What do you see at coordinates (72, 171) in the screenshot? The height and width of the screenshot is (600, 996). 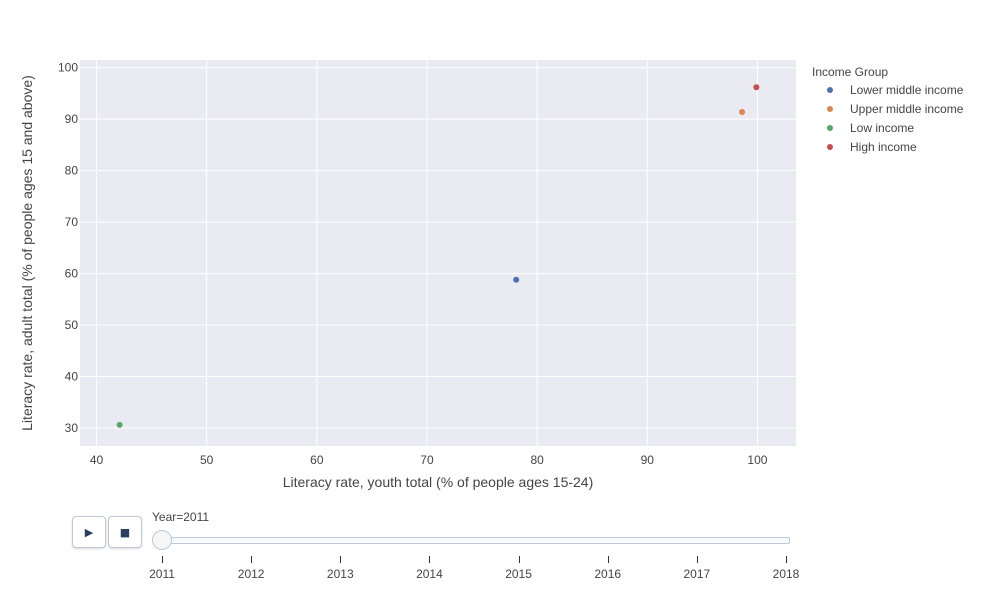 I see `y-tick-label: 80` at bounding box center [72, 171].